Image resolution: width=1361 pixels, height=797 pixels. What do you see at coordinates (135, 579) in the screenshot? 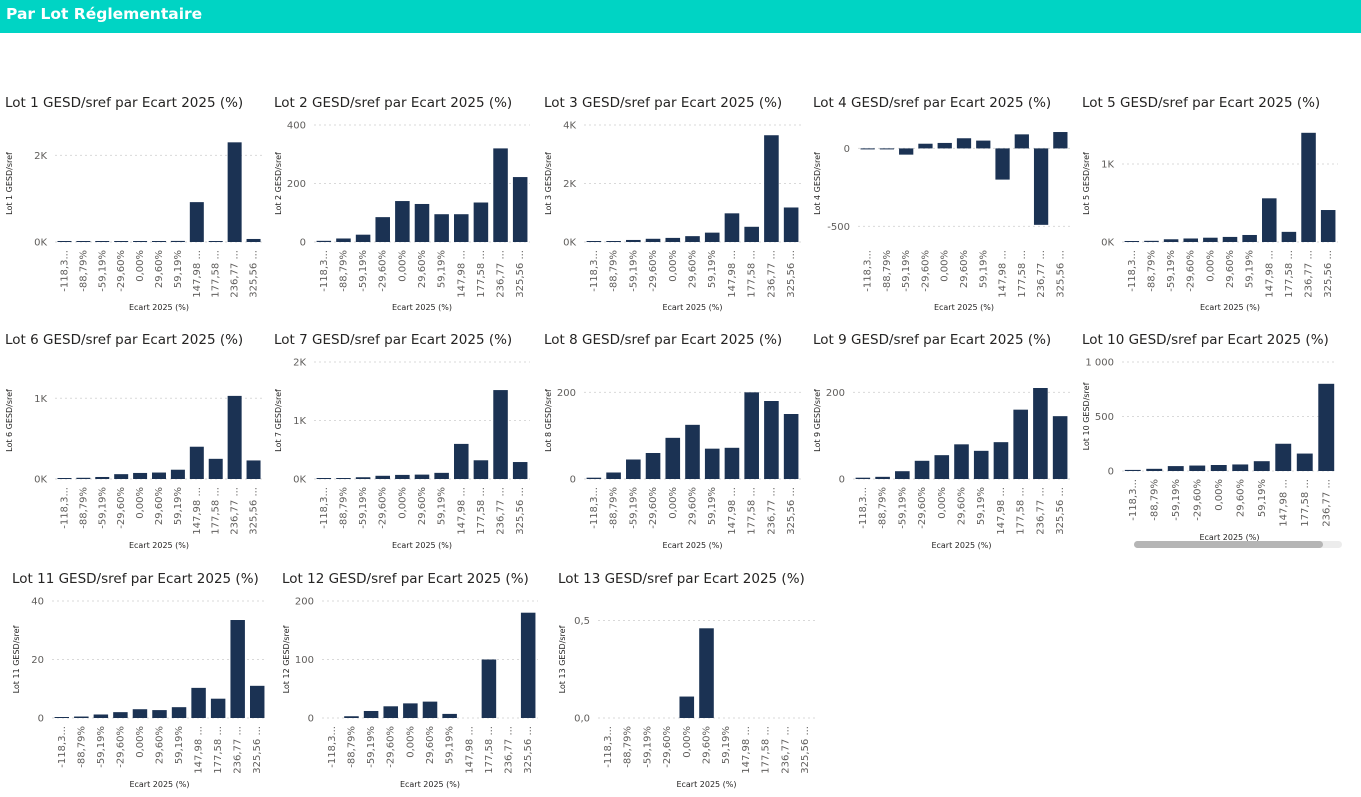
I see `chart-title: Lot 11 GESD/sref par Ecart 2025 (%)` at bounding box center [135, 579].